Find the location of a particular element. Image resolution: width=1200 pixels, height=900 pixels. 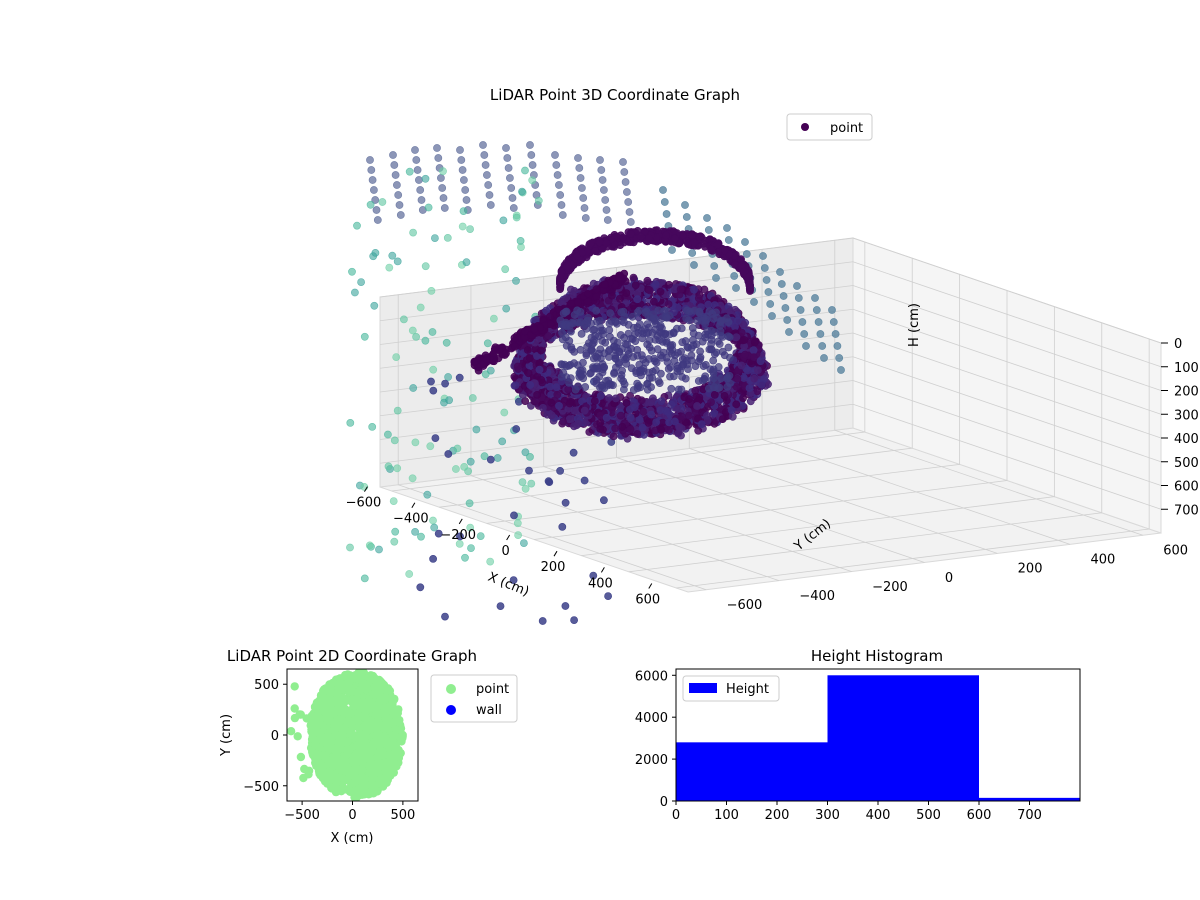

chart-3d-y-tick-label: 400 is located at coordinates (1102, 560).